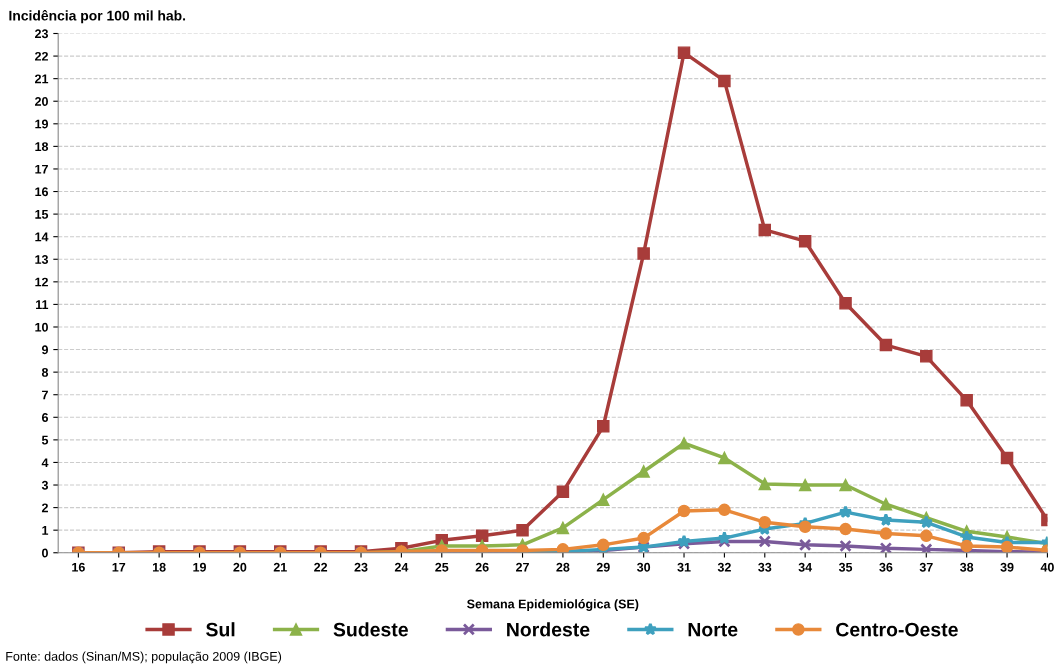 This screenshot has width=1058, height=670. Describe the element at coordinates (41, 282) in the screenshot. I see `y-tick-label: 12` at that location.